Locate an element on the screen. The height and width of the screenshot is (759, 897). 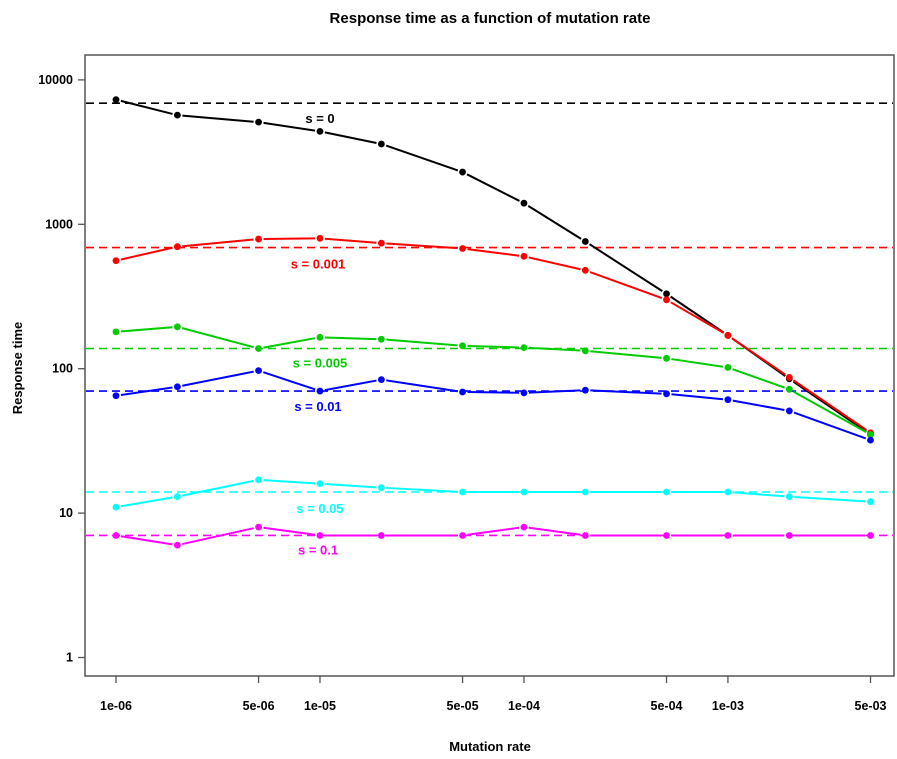
x-tick-label: 1e-04 is located at coordinates (524, 706).